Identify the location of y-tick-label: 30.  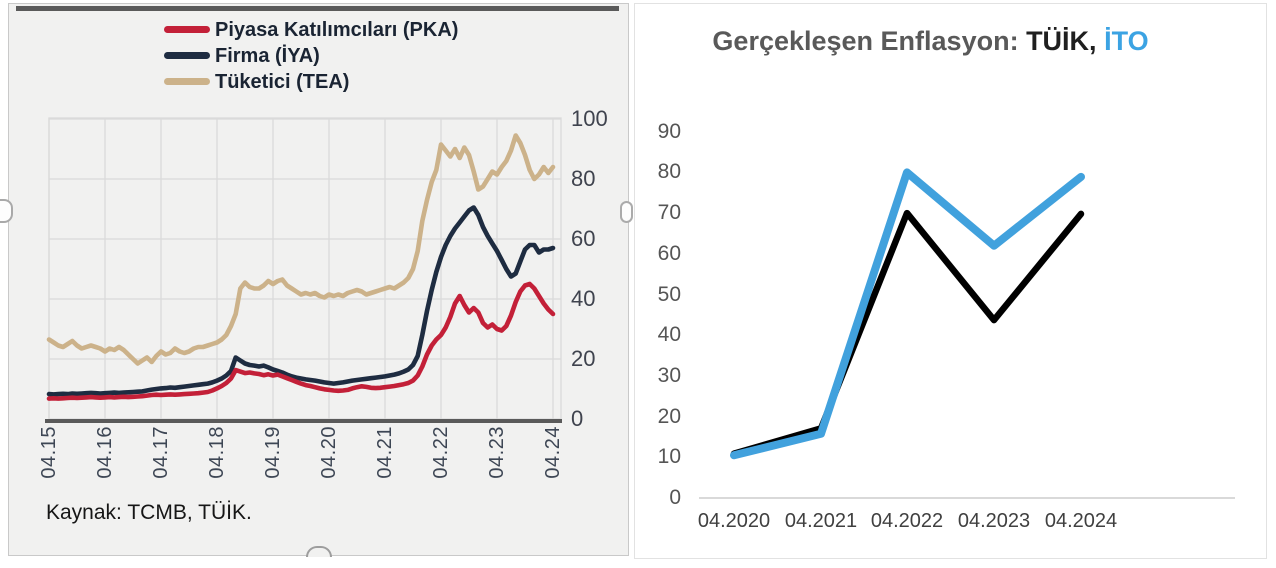
(669, 375).